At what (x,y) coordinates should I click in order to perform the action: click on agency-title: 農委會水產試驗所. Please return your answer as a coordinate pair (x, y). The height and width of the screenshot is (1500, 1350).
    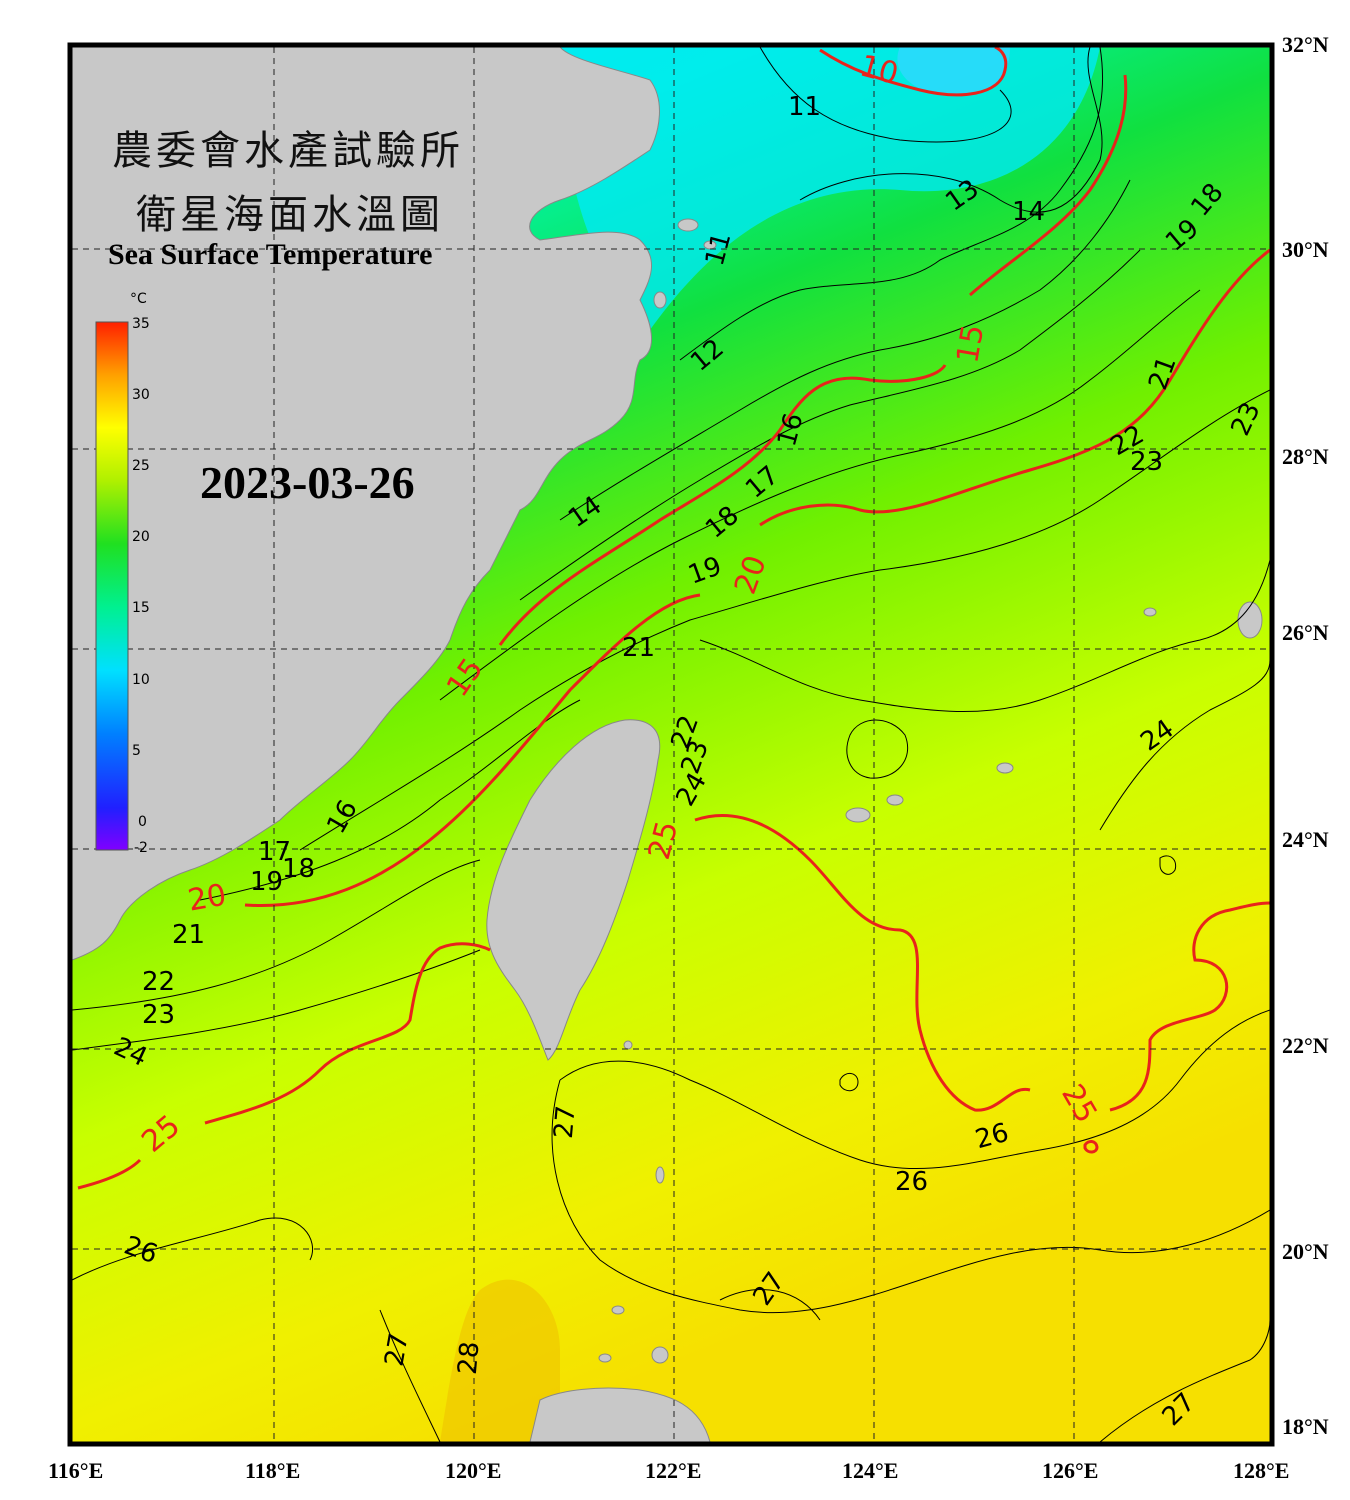
    Looking at the image, I should click on (288, 151).